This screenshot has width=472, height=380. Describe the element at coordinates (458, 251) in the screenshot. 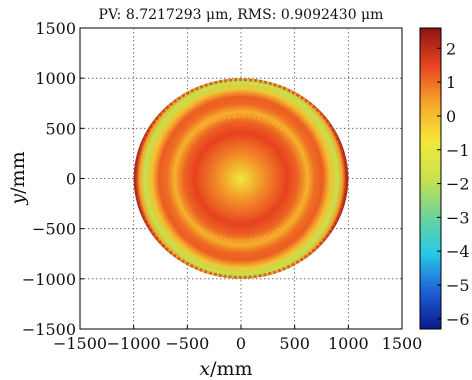

I see `colorbar-tick-label: −4` at that location.